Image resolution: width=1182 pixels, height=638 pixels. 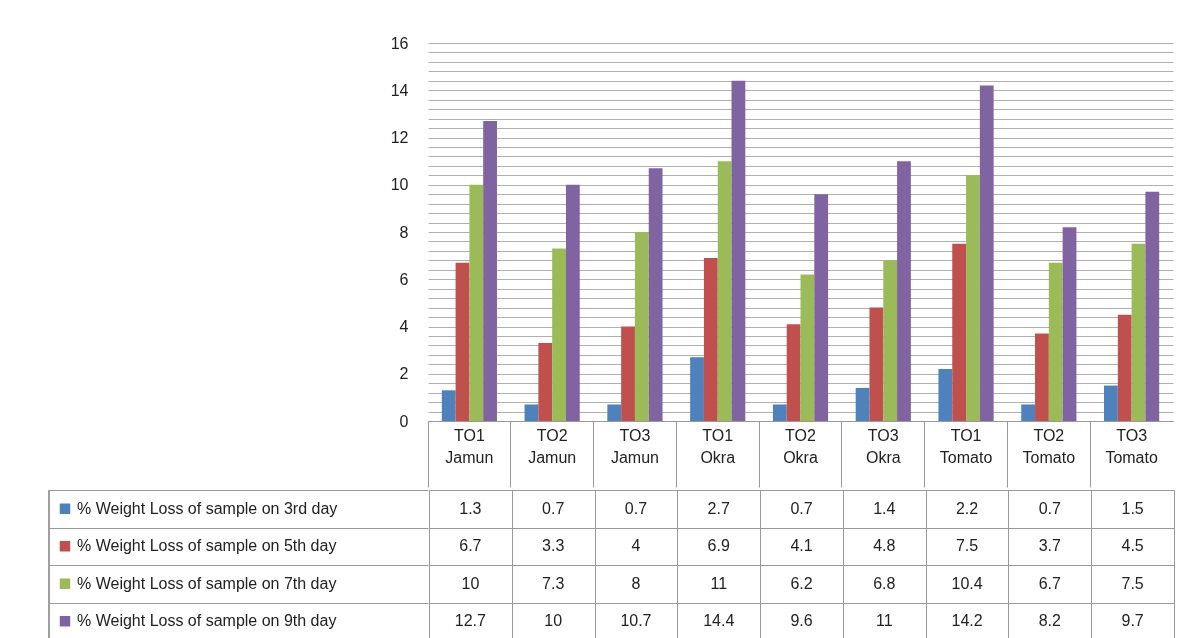 I want to click on x-tick-label: TO2 Okra, so click(x=800, y=446).